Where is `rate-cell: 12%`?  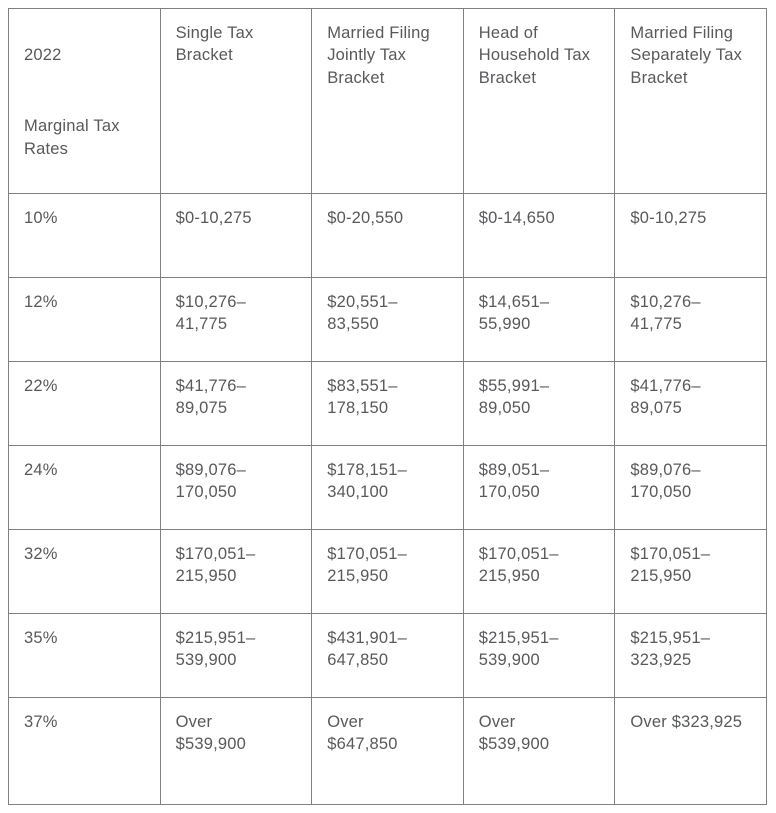 rate-cell: 12% is located at coordinates (84, 319).